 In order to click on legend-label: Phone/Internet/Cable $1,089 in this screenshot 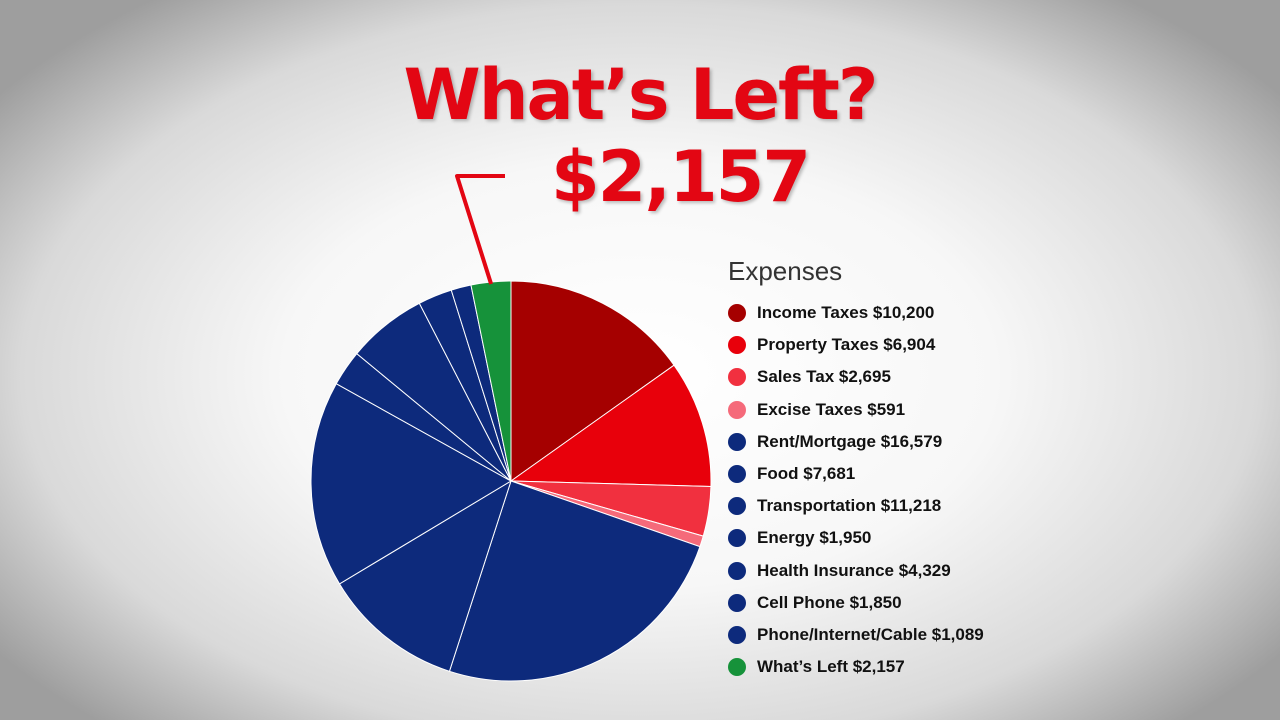, I will do `click(870, 634)`.